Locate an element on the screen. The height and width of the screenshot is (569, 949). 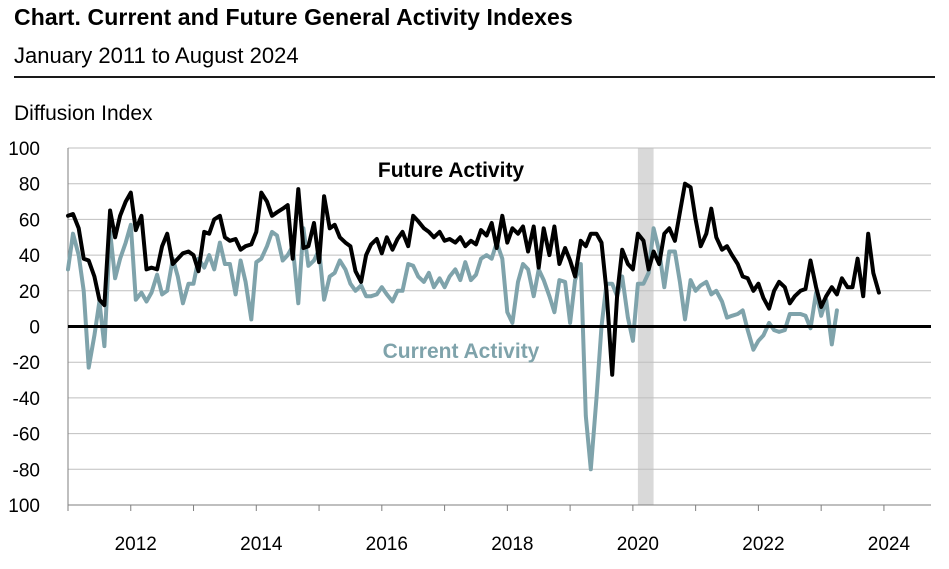
y-tick-label: 40 is located at coordinates (29, 256).